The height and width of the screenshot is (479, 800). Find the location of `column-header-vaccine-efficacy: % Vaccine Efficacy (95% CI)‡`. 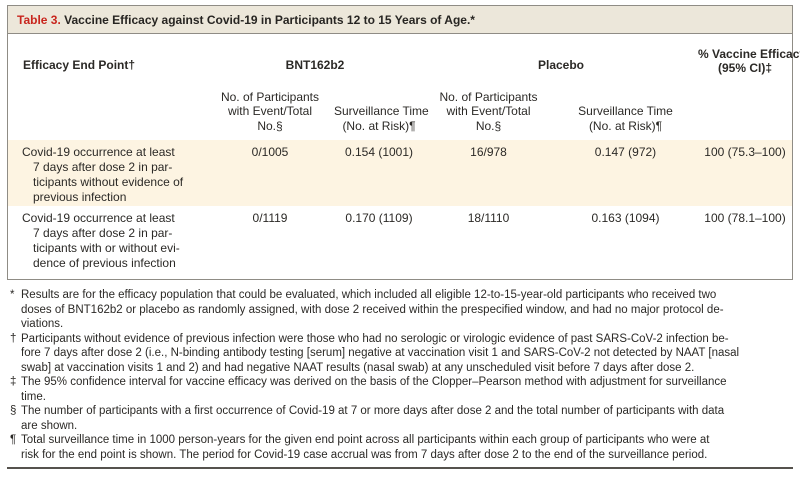

column-header-vaccine-efficacy: % Vaccine Efficacy (95% CI)‡ is located at coordinates (749, 61).